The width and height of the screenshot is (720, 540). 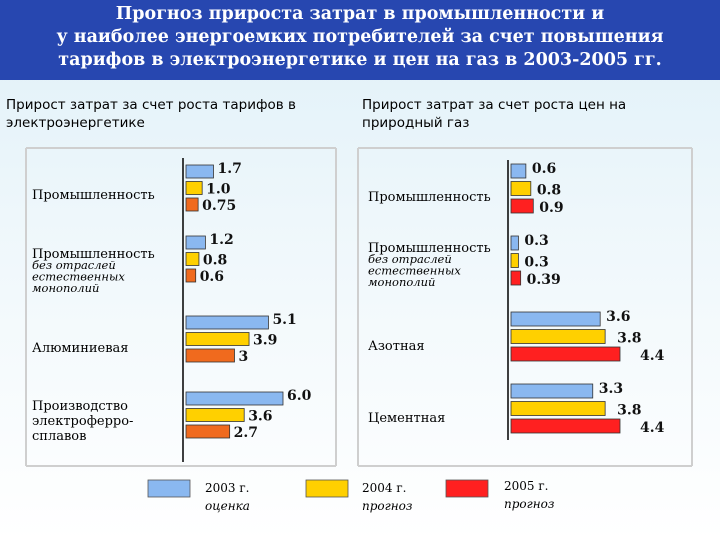 I want to click on right-category-sublabel-2-line-2: естественных, so click(x=414, y=271).